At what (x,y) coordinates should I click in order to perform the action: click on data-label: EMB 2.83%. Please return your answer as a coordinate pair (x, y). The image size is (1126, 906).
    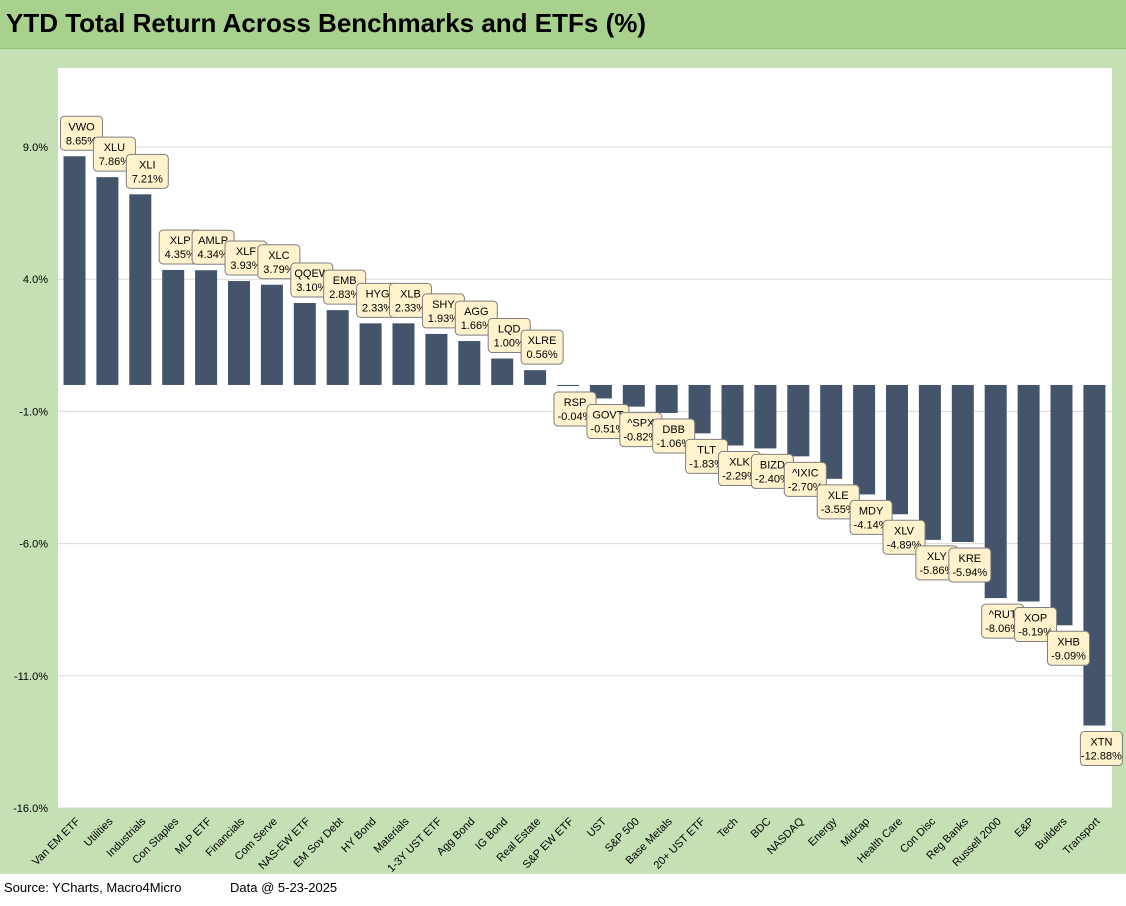
    Looking at the image, I should click on (345, 287).